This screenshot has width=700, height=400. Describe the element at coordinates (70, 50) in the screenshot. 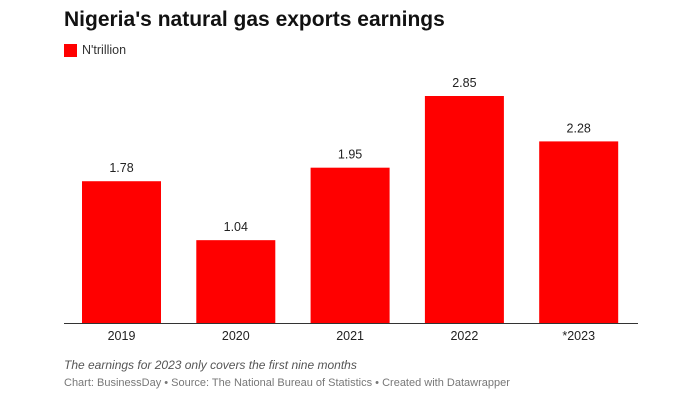

I see `legend-swatch` at that location.